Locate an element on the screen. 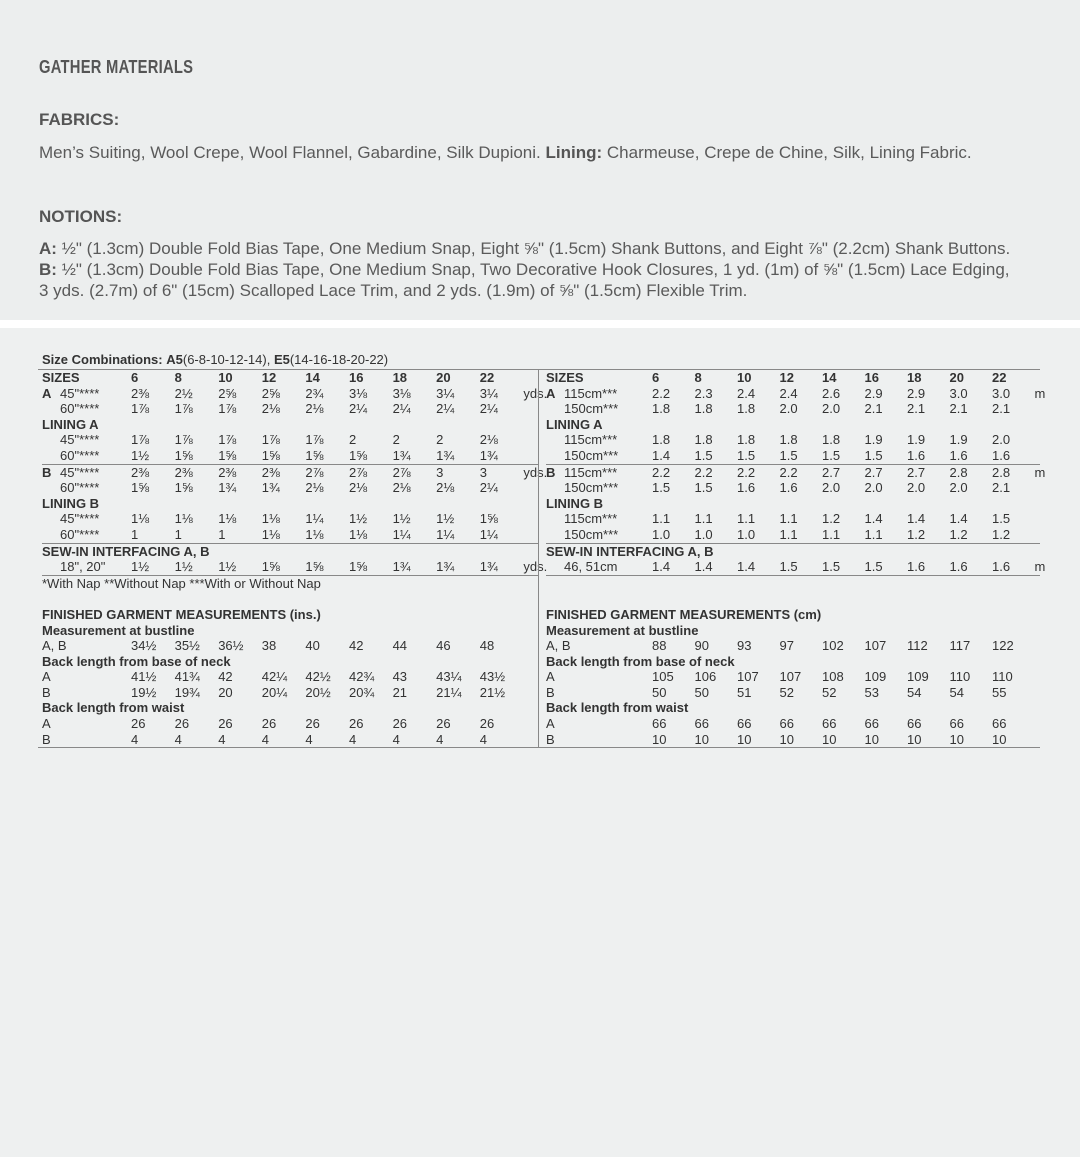 Image resolution: width=1080 pixels, height=1157 pixels. cell-value: 2.0 is located at coordinates (916, 488).